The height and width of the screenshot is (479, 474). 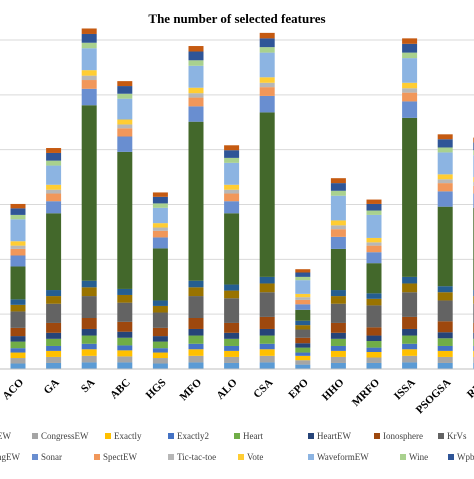 I want to click on bar-segment-heart-aco, so click(x=18, y=345).